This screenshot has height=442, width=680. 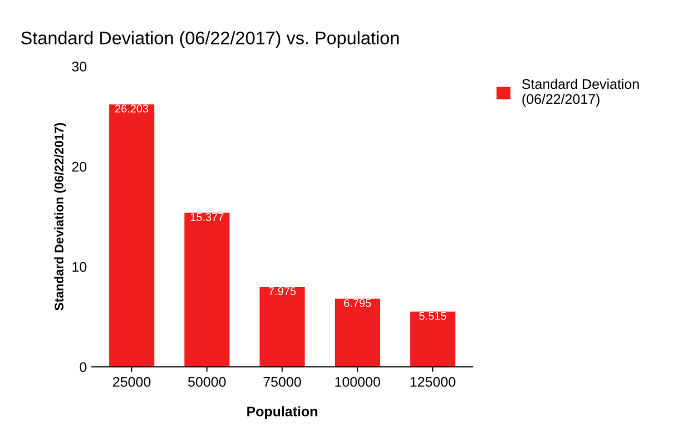 What do you see at coordinates (131, 108) in the screenshot?
I see `data-label: 26.203` at bounding box center [131, 108].